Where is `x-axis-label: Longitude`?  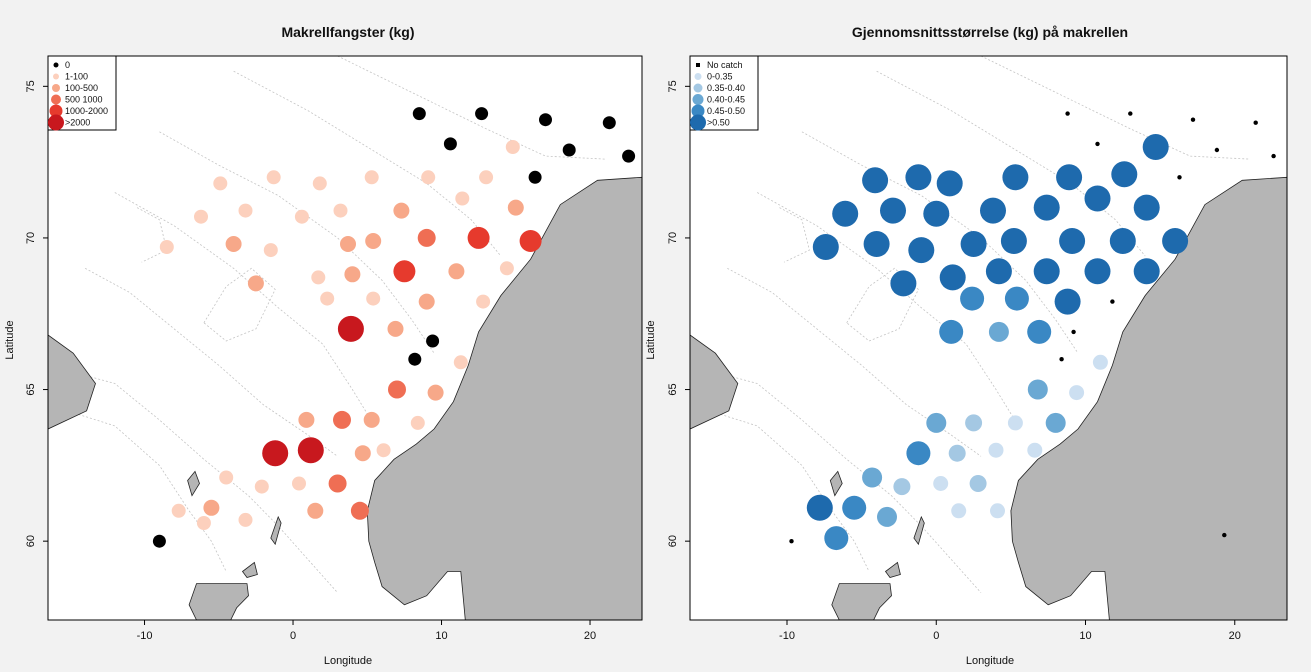 x-axis-label: Longitude is located at coordinates (990, 661).